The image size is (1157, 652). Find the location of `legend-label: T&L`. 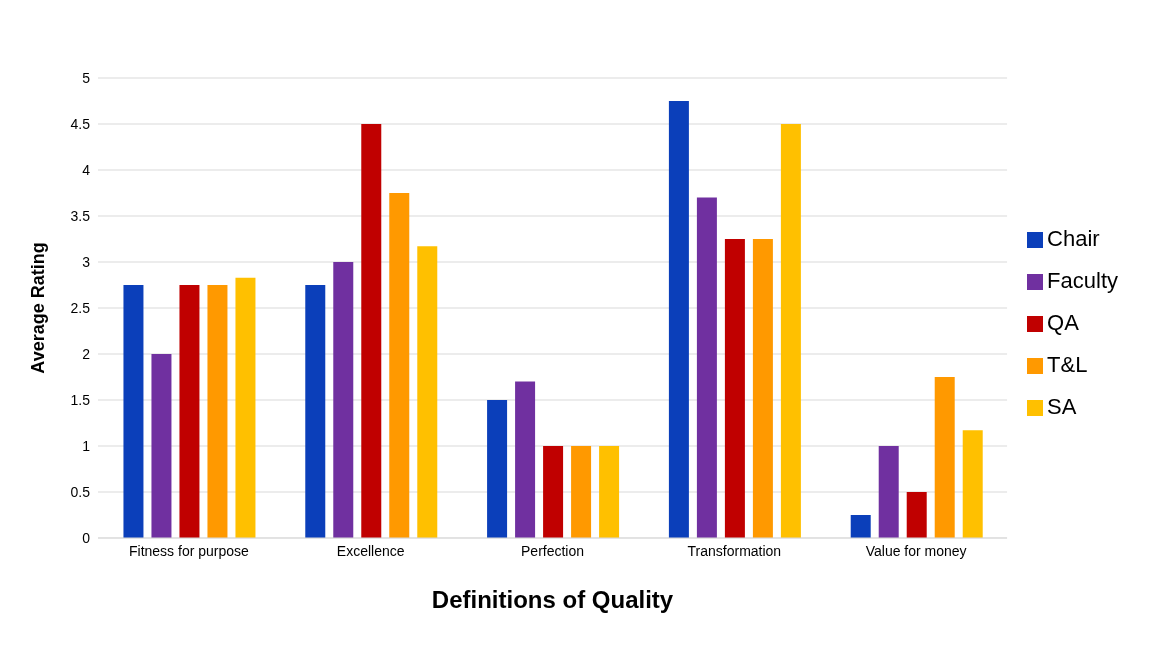

legend-label: T&L is located at coordinates (1067, 364).